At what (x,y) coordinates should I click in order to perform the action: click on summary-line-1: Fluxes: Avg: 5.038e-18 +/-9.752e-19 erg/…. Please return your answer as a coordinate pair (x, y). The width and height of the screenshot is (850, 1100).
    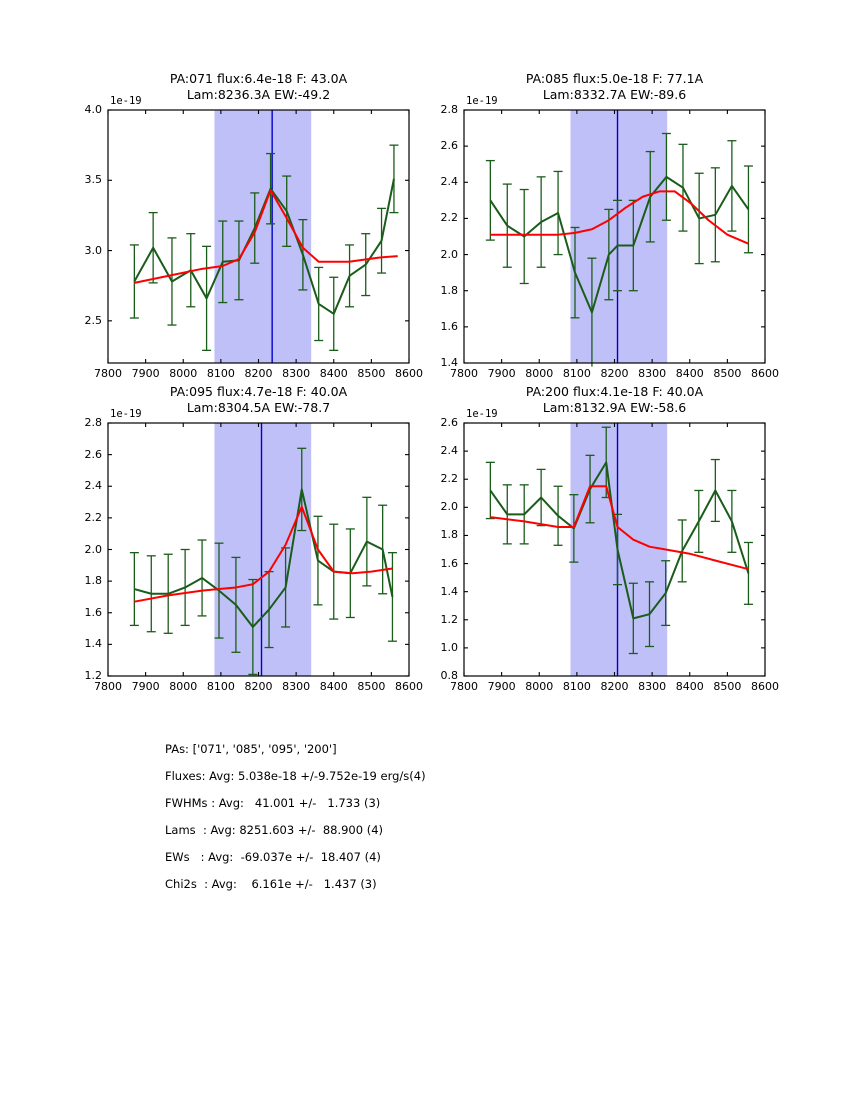
    Looking at the image, I should click on (295, 776).